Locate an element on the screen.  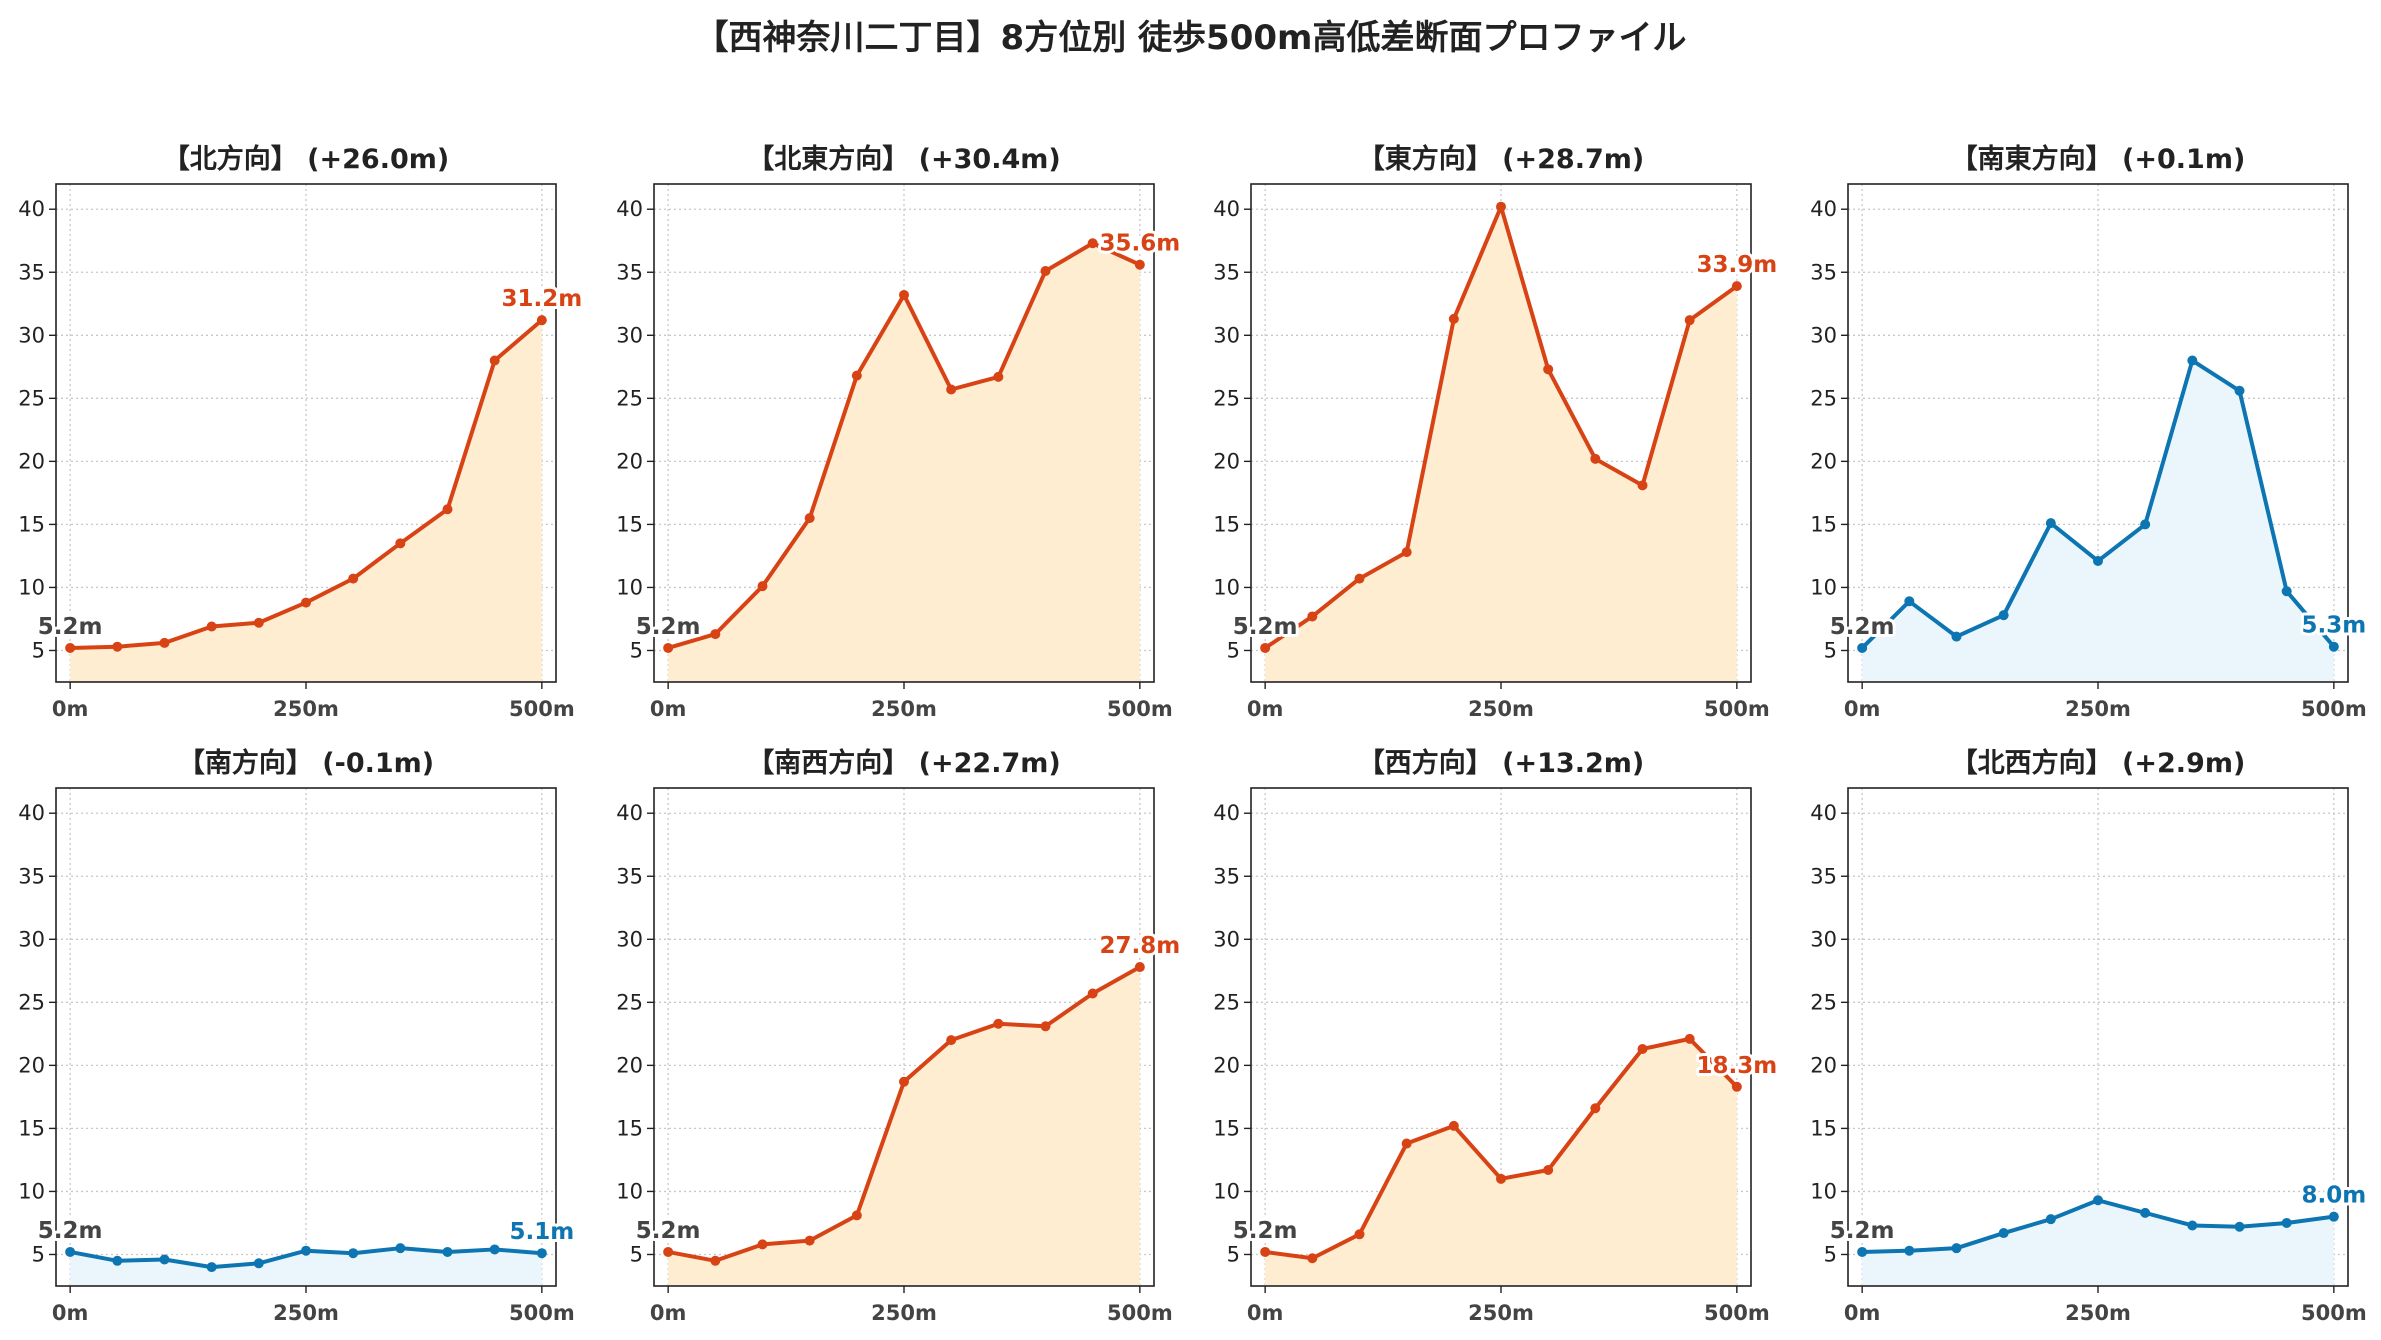
chart-title: 【北方向】 (+26.0m) is located at coordinates (306, 159).